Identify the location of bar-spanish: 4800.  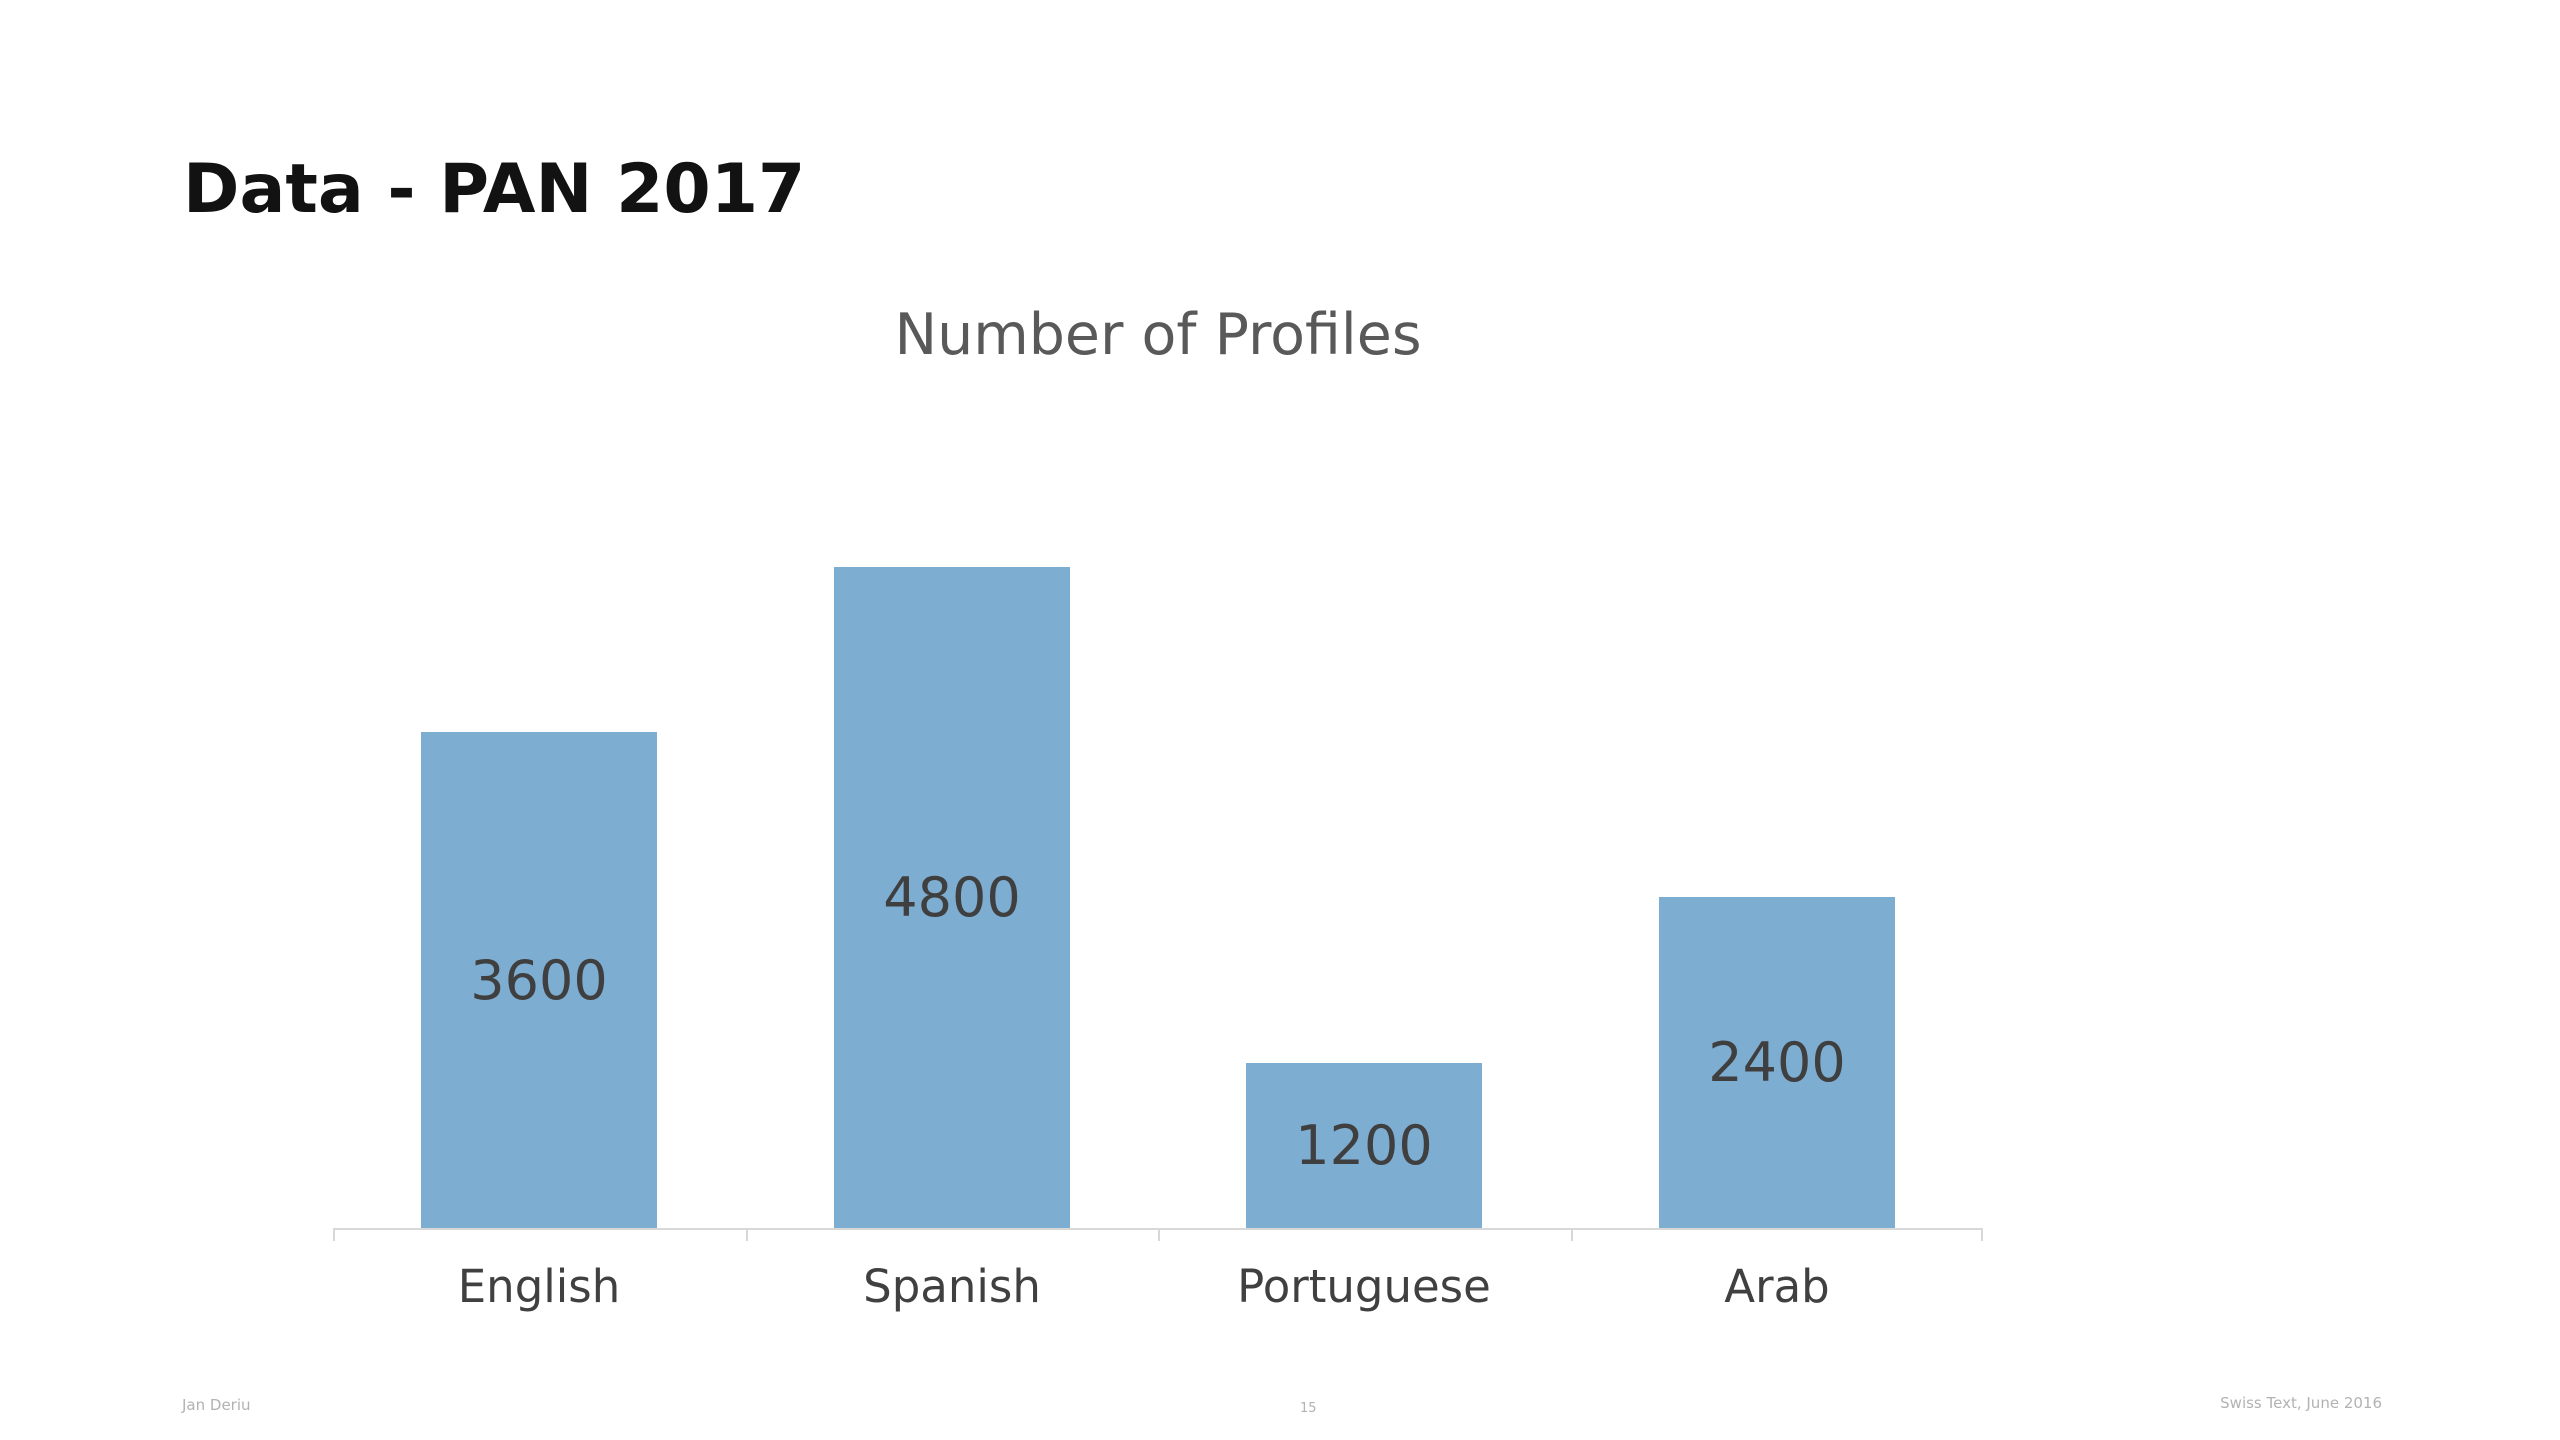
(952, 897).